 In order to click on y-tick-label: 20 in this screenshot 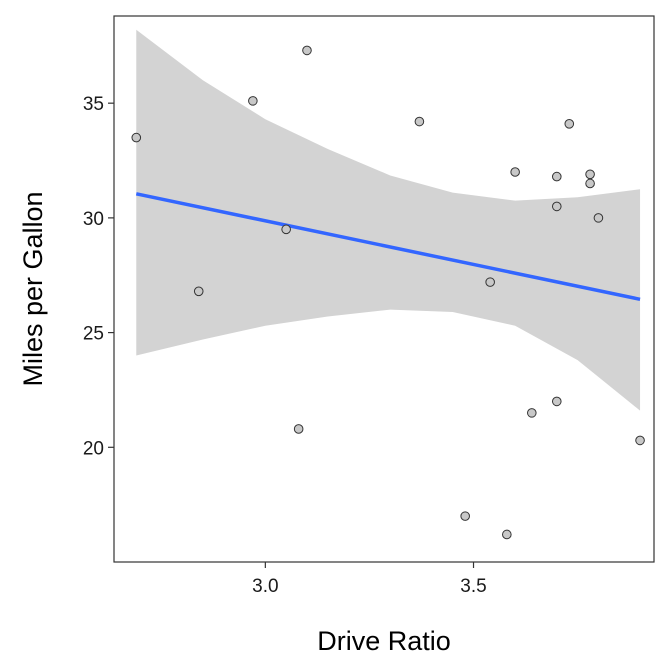, I will do `click(93, 448)`.